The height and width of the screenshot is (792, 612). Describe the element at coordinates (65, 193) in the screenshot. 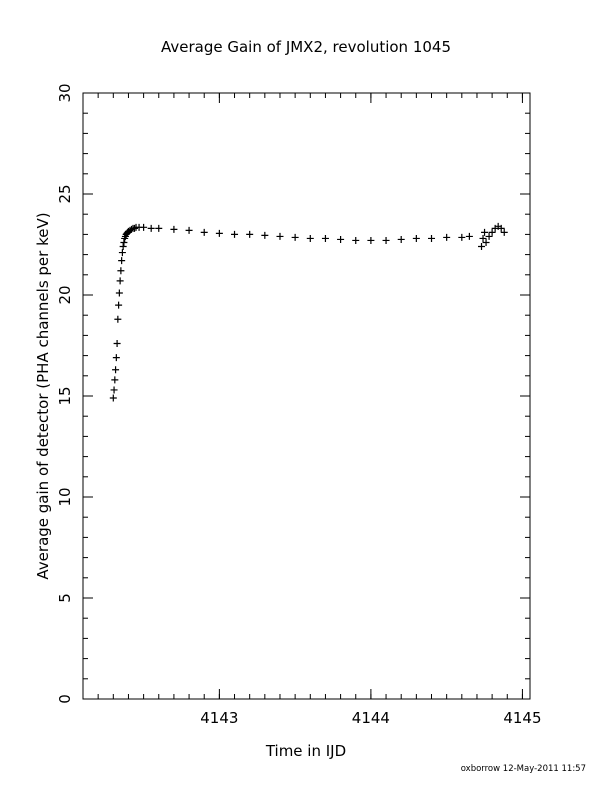

I see `y-tick-label: 25` at that location.